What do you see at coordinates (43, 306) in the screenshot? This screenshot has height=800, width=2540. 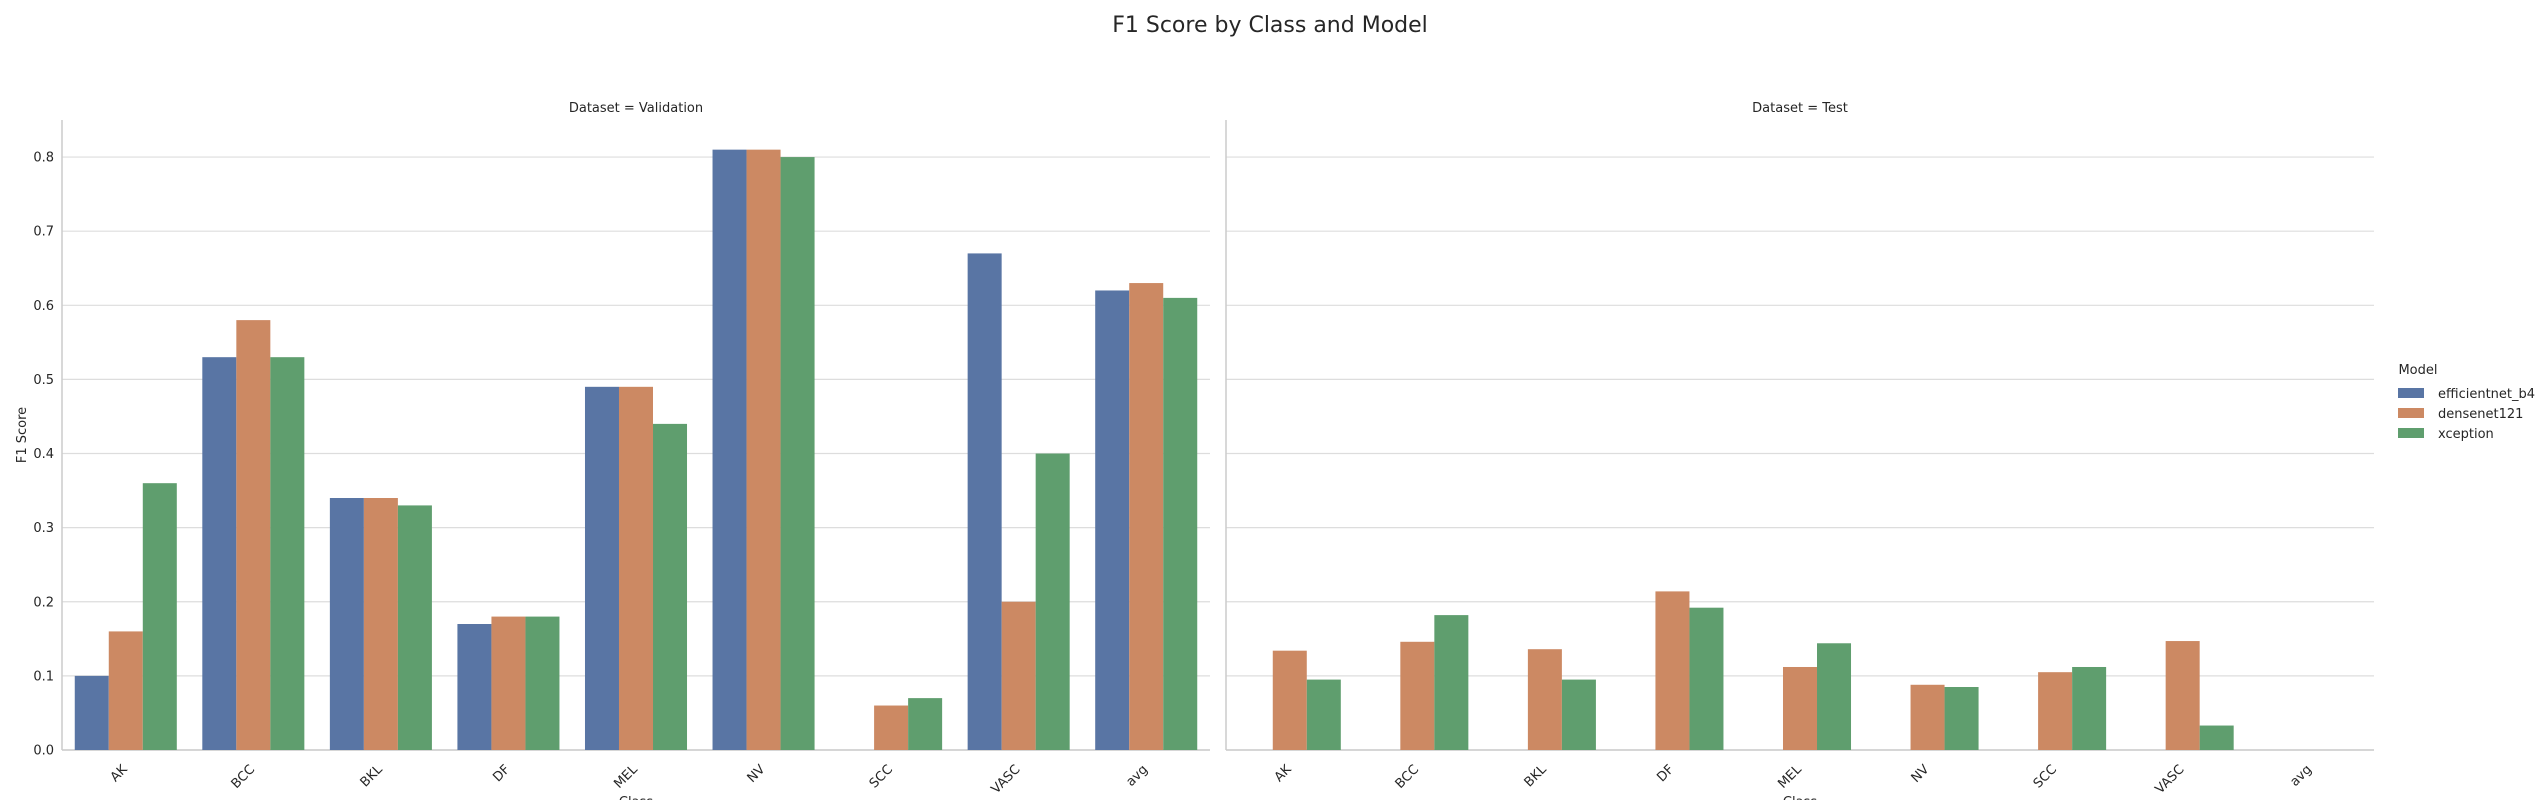 I see `y-tick-label: 0.6` at bounding box center [43, 306].